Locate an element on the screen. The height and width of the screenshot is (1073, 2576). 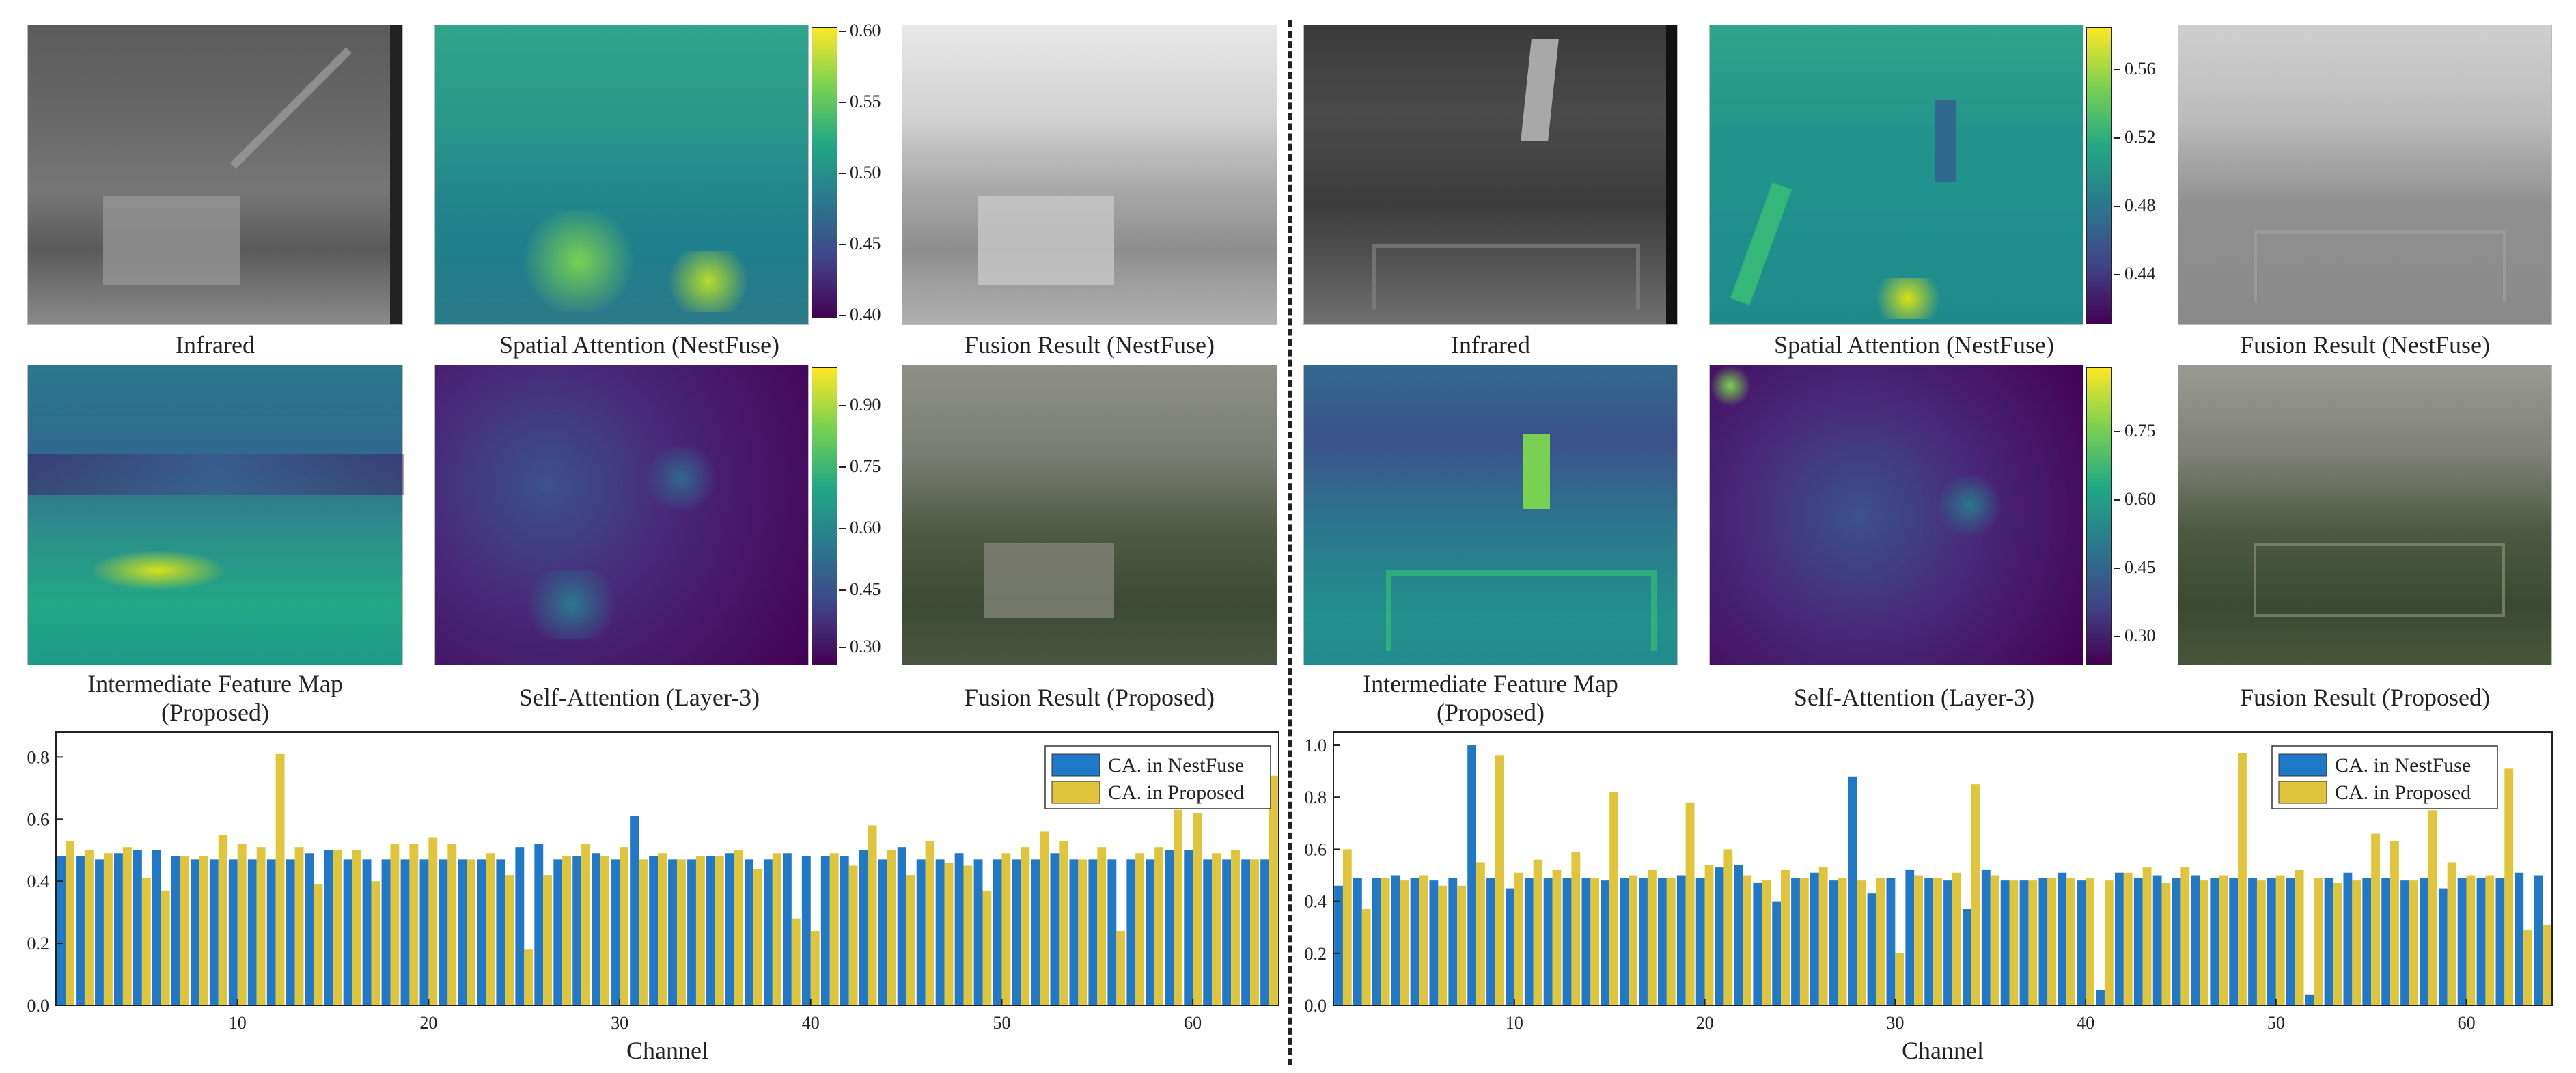
colorbar-right-top is located at coordinates (2099, 175).